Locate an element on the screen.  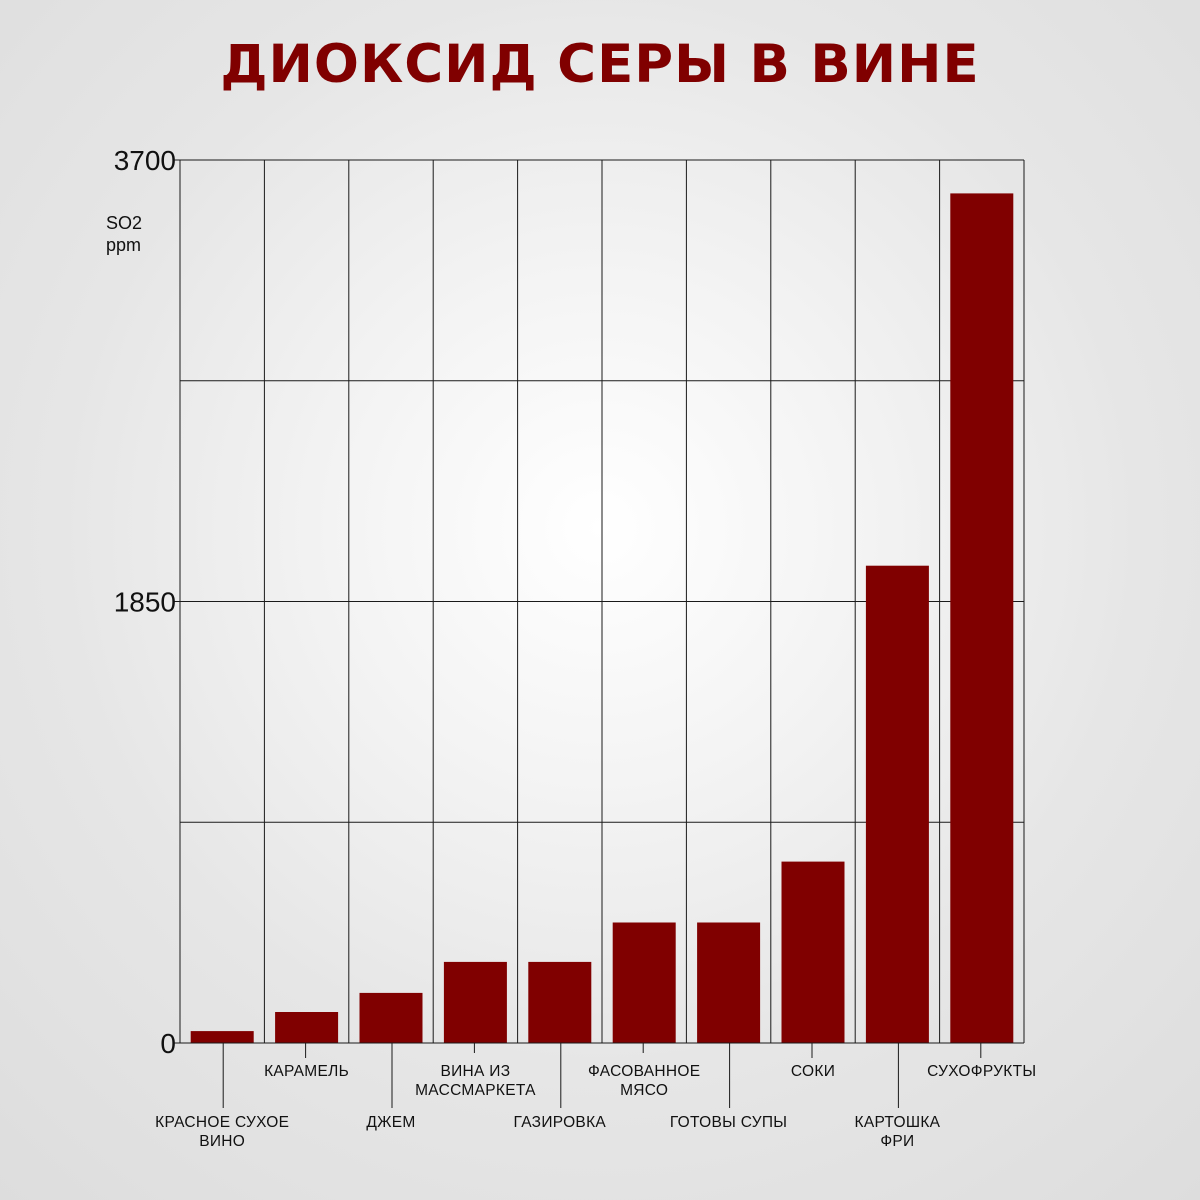
category-label: ГОТОВЫ СУПЫ is located at coordinates (728, 1122).